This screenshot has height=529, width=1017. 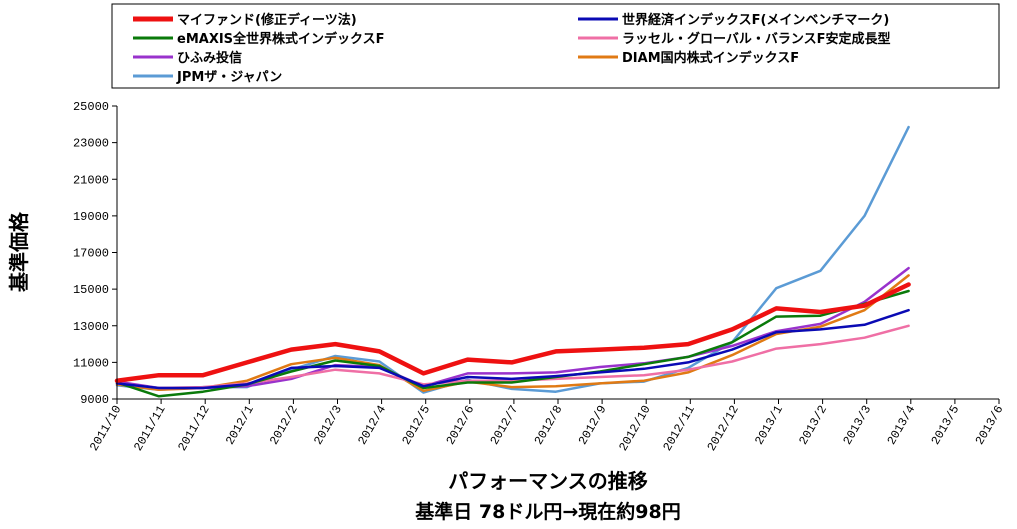 What do you see at coordinates (267, 20) in the screenshot?
I see `legend-label-0: マイファンド(修正ディーツ法)` at bounding box center [267, 20].